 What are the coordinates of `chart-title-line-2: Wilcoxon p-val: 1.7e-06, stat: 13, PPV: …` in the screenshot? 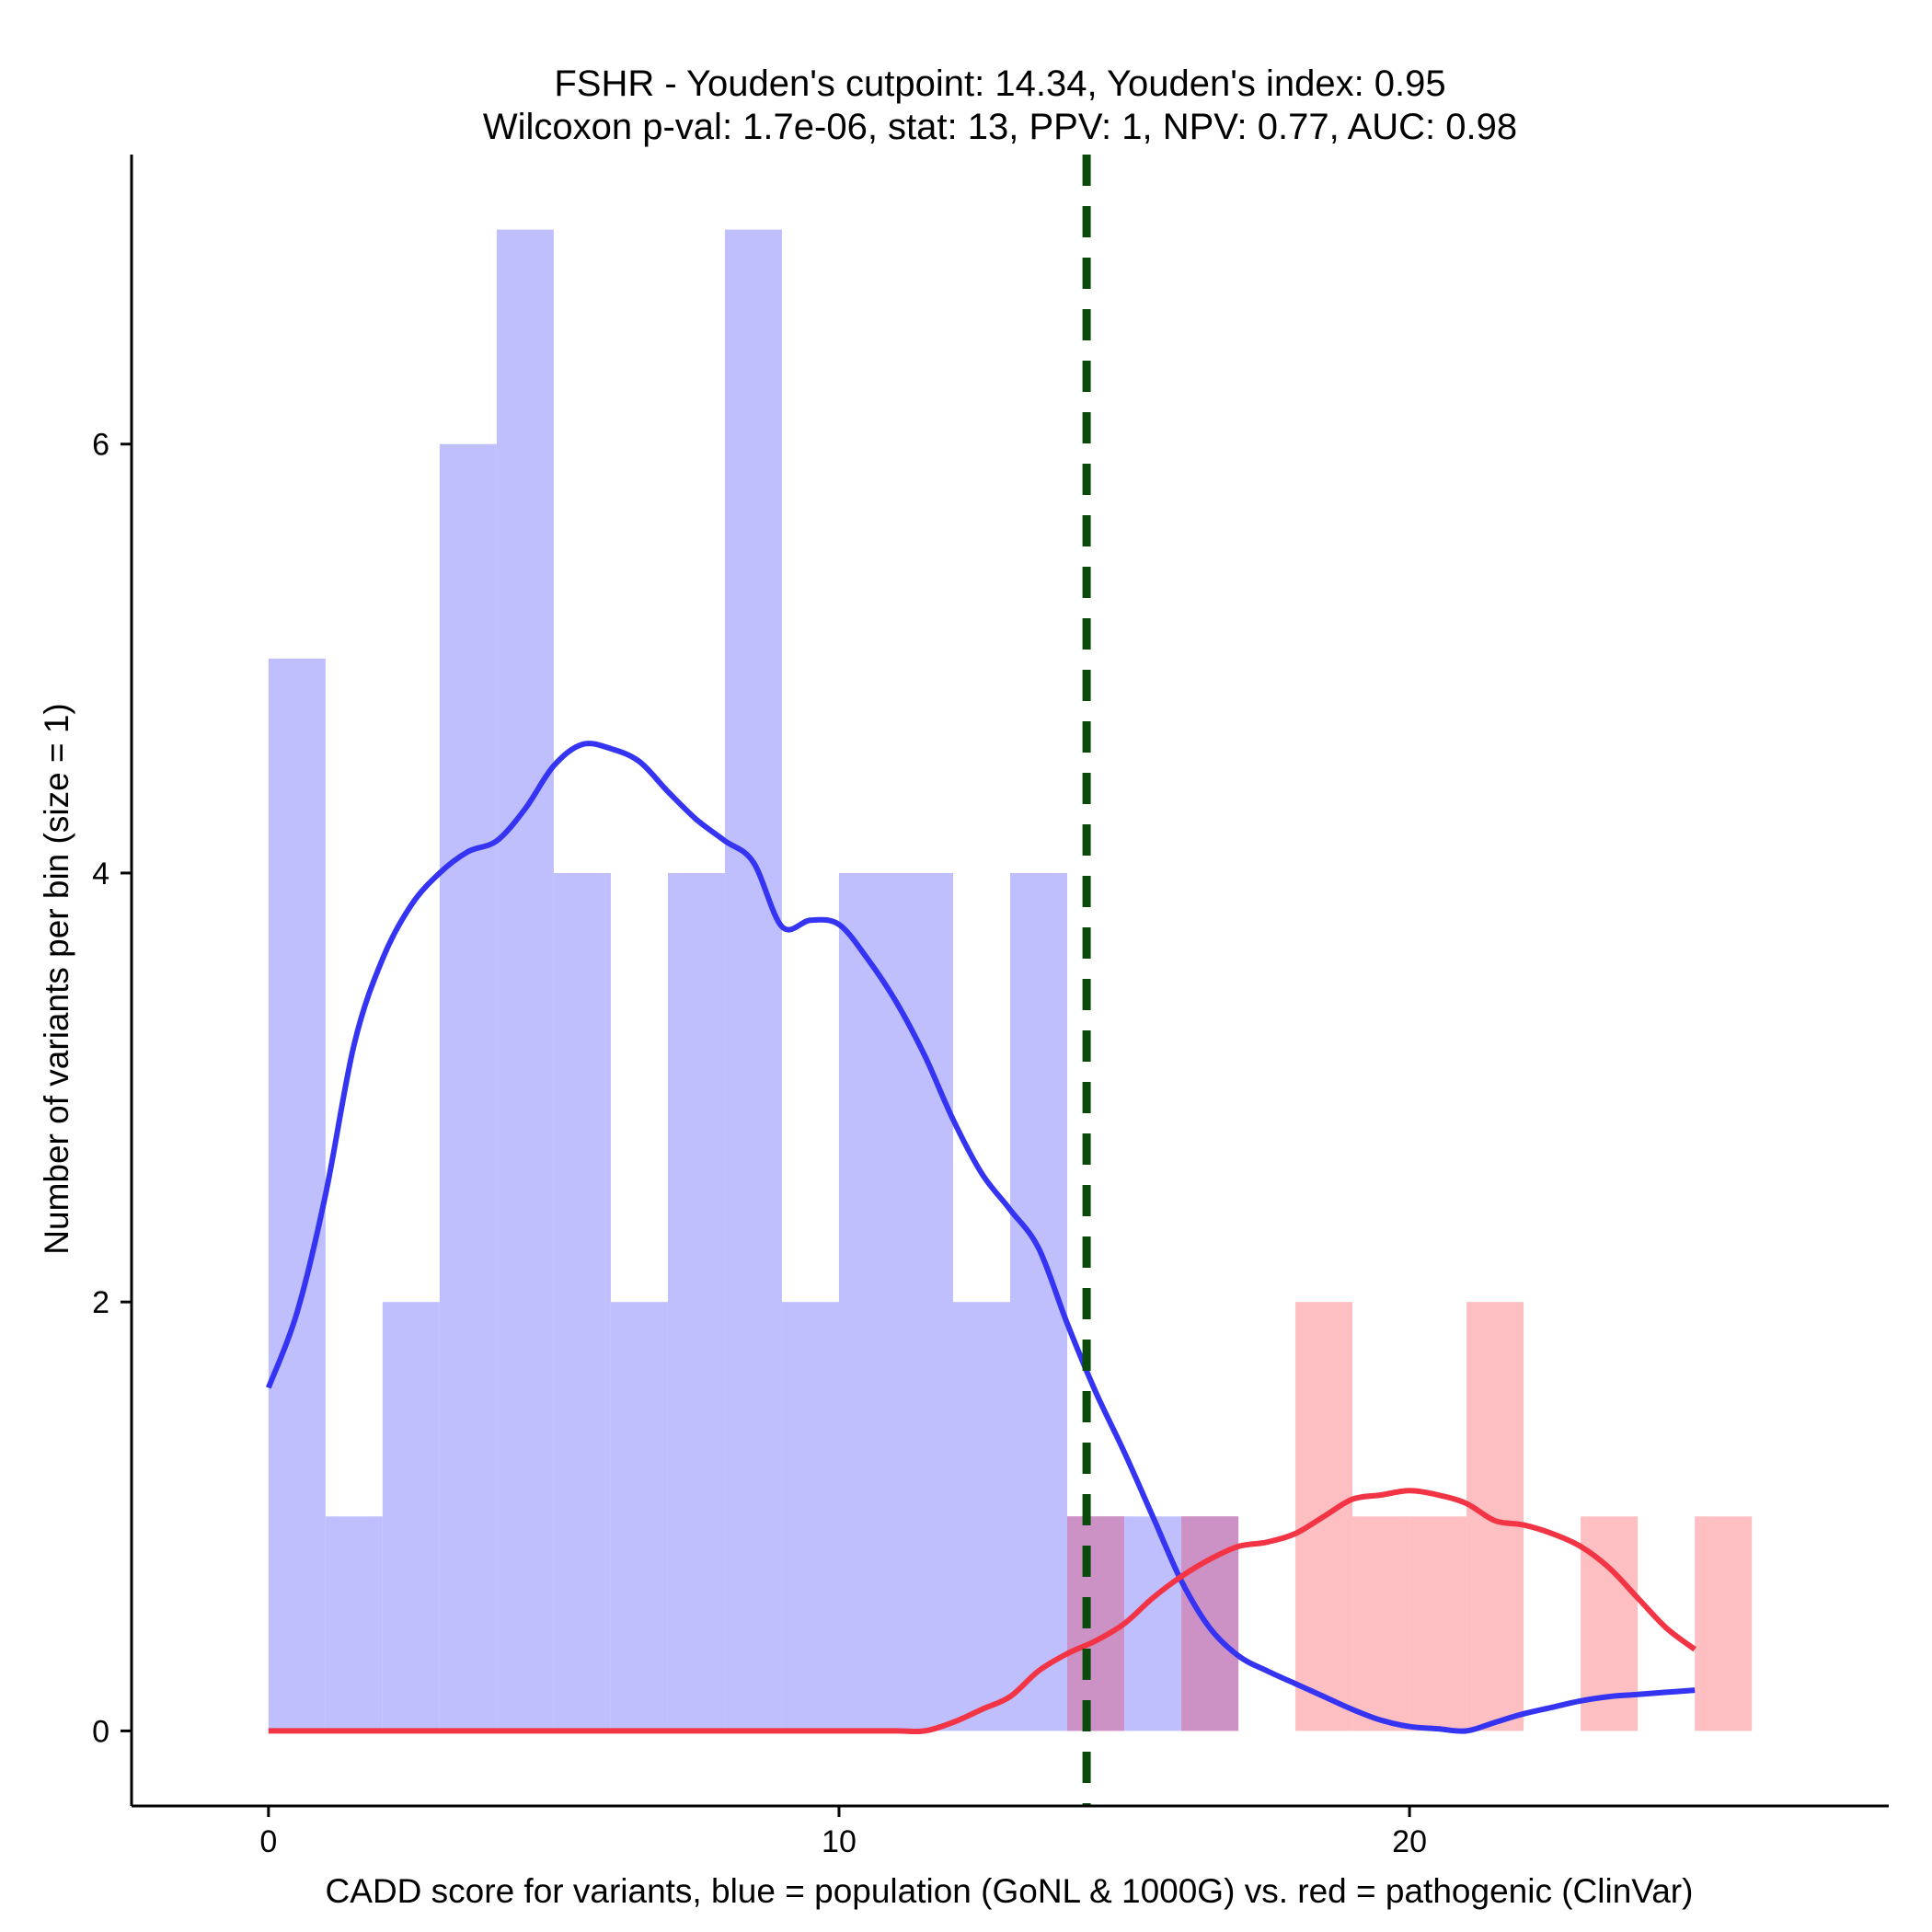 It's located at (1000, 127).